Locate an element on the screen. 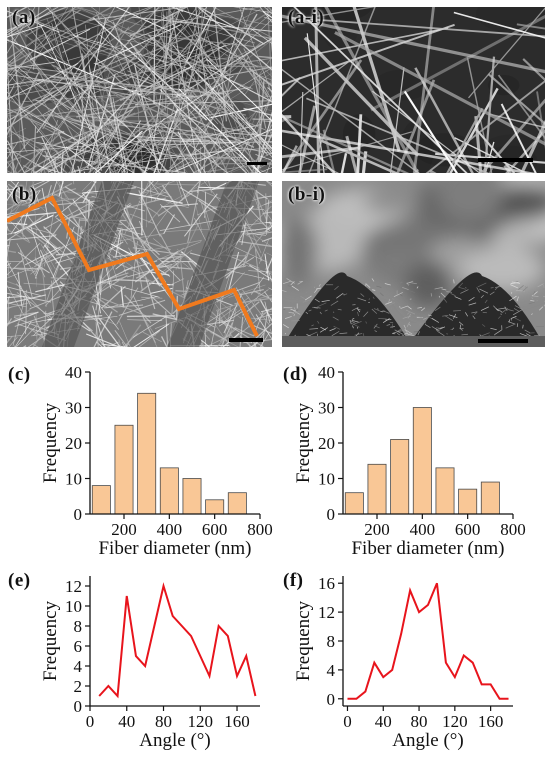 This screenshot has width=554, height=761. panel-label-b: (b) is located at coordinates (24, 195).